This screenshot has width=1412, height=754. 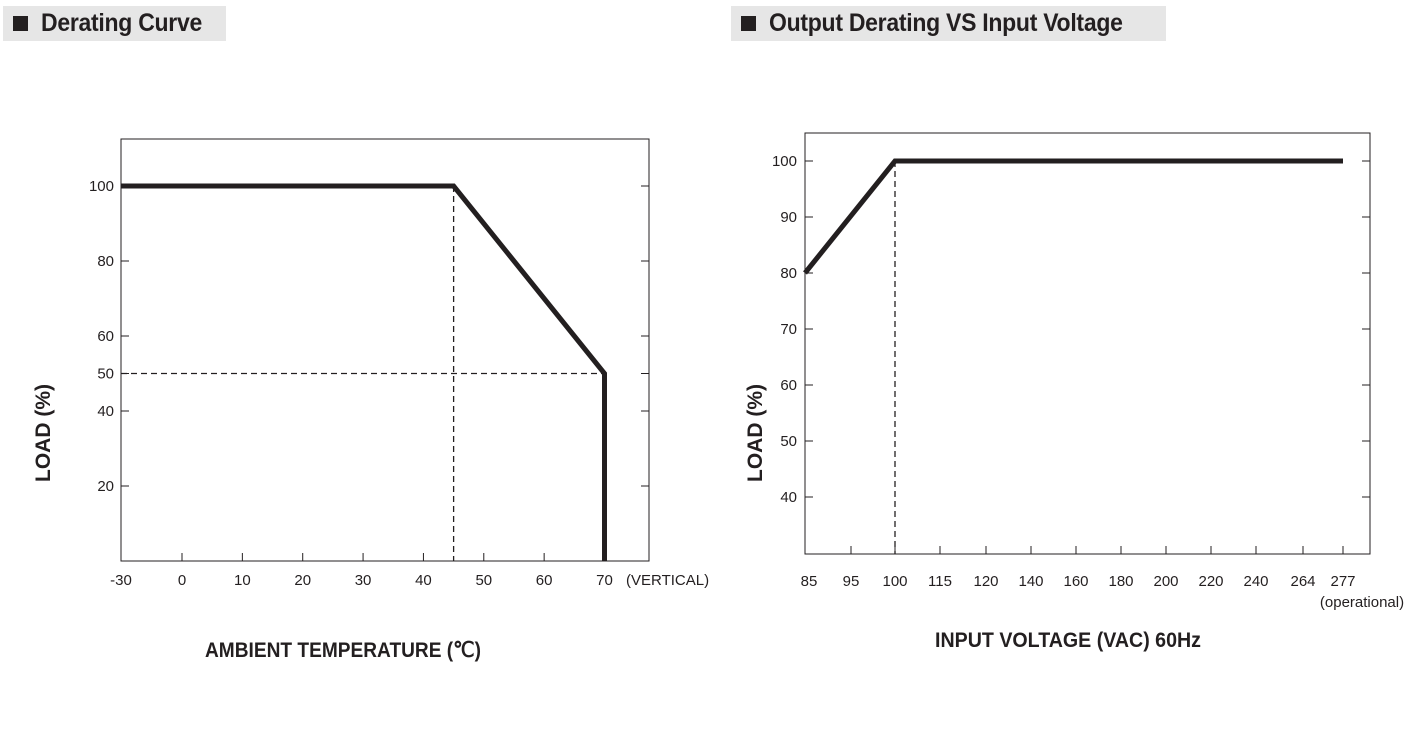 What do you see at coordinates (302, 580) in the screenshot?
I see `x-tick-label: 20` at bounding box center [302, 580].